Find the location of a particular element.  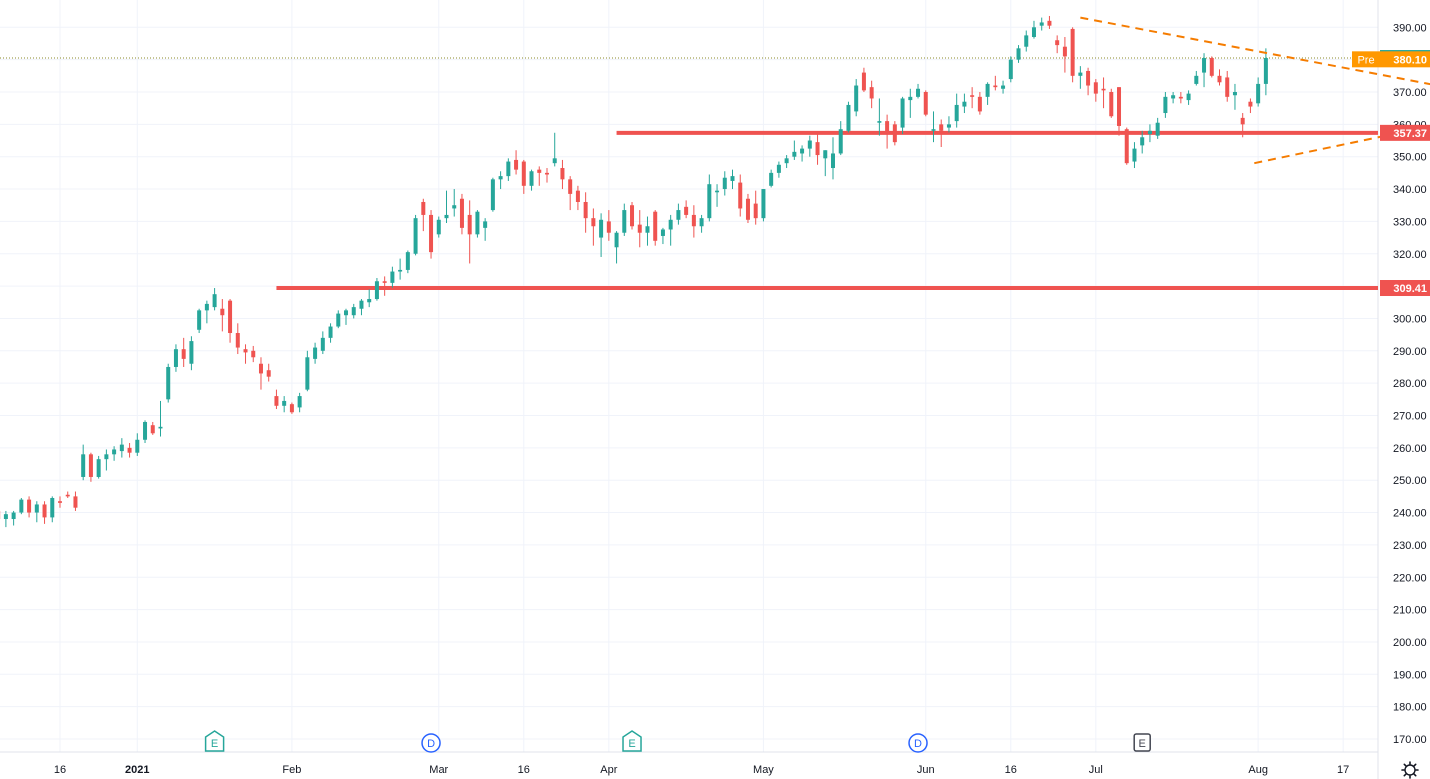

marker-letter: D is located at coordinates (918, 744).